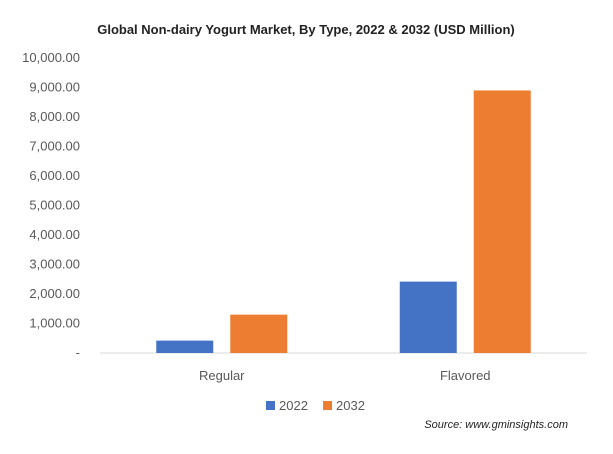 Image resolution: width=613 pixels, height=454 pixels. I want to click on bar-flavored-2032, so click(502, 221).